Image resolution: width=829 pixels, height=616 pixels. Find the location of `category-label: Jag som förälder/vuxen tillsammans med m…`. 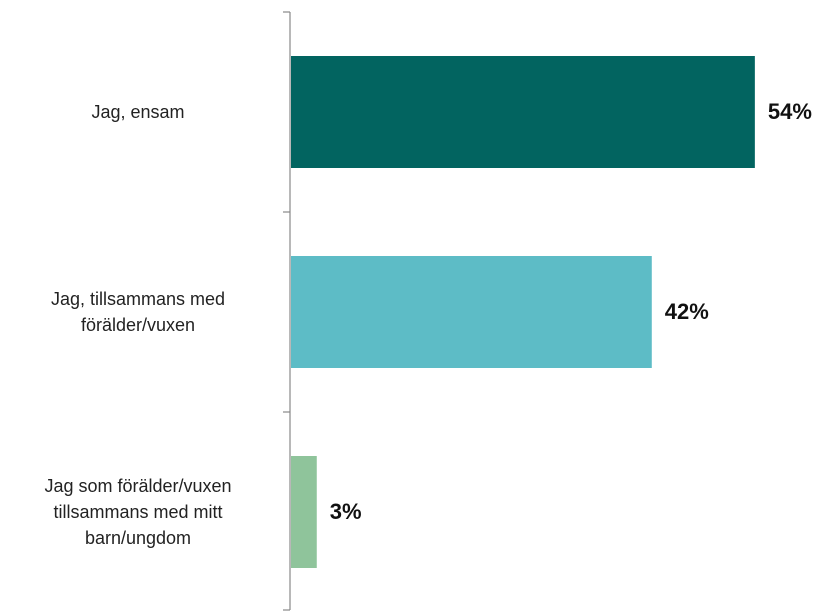

category-label: Jag som förälder/vuxen tillsammans med m… is located at coordinates (138, 512).